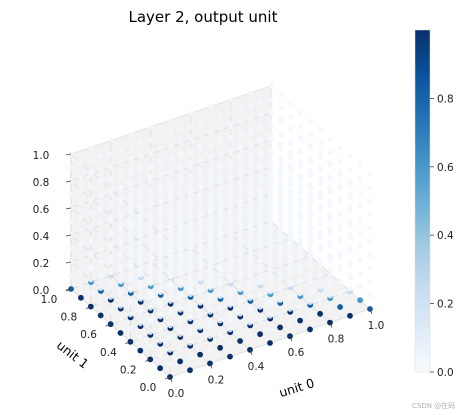  What do you see at coordinates (422, 201) in the screenshot?
I see `colorbar-gradient` at bounding box center [422, 201].